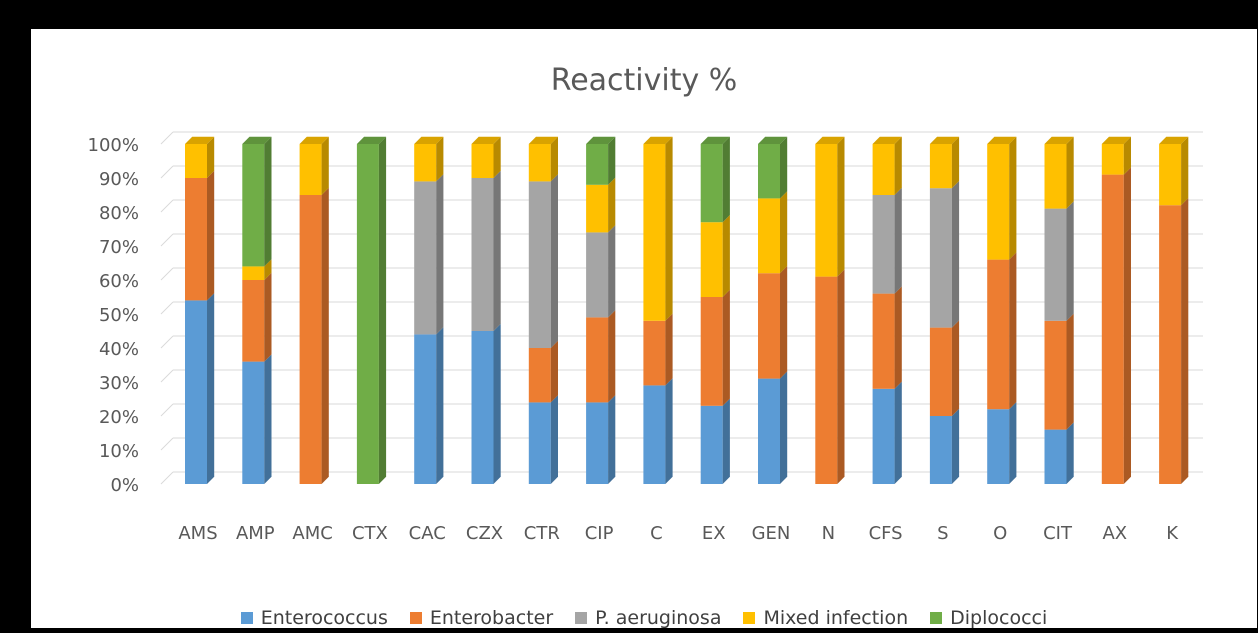  What do you see at coordinates (1058, 533) in the screenshot?
I see `x-tick-label: CIT` at bounding box center [1058, 533].